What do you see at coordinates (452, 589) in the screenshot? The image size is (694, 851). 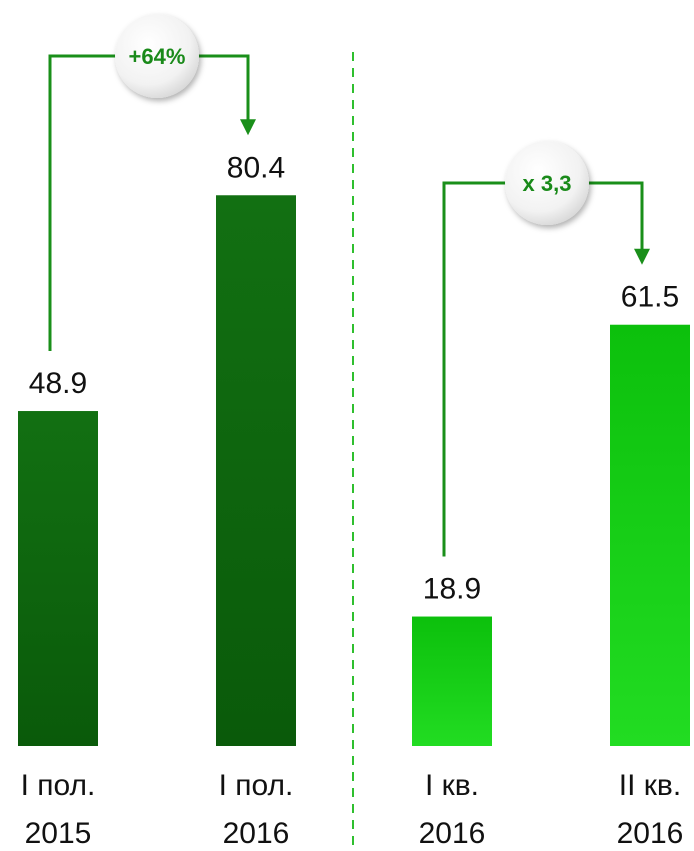 I see `bar-value-label: 18.9` at bounding box center [452, 589].